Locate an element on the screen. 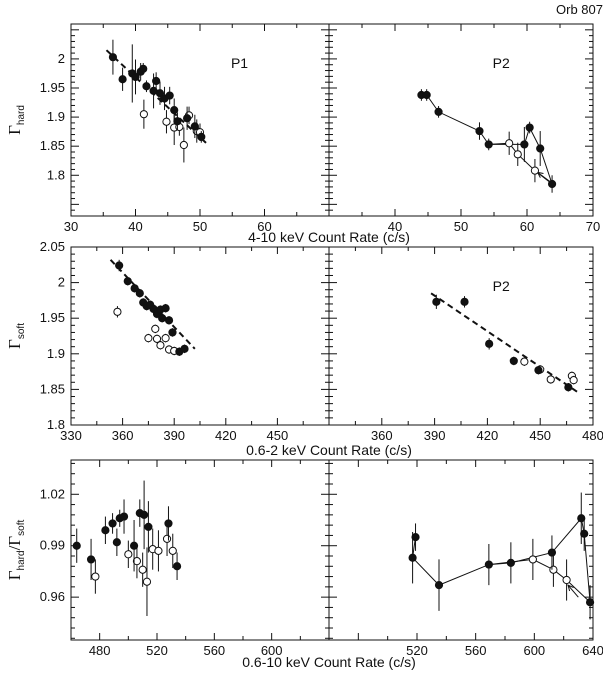 Image resolution: width=603 pixels, height=673 pixels. panel-3-1: 480 520 560 600 1.02 0.99 0.96 is located at coordinates (188, 558).